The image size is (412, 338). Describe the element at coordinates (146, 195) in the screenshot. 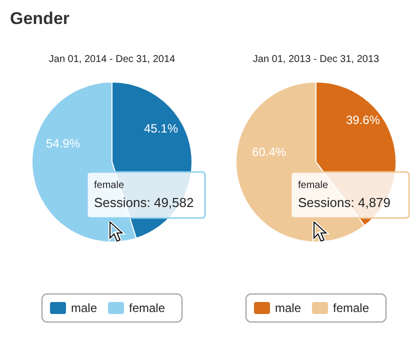

I see `tooltip-box: female Sessions: 49,582` at that location.